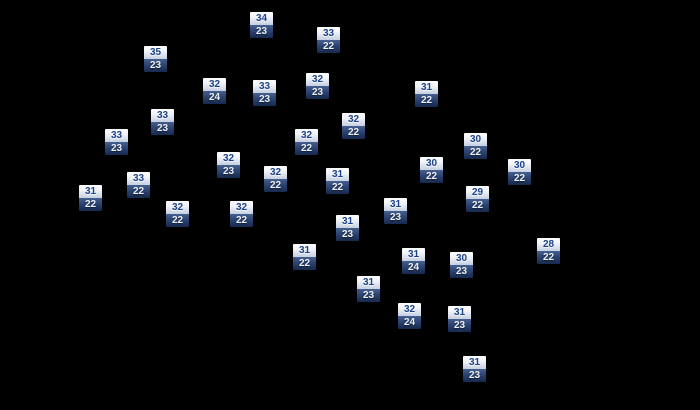 The image size is (700, 410). Describe the element at coordinates (548, 244) in the screenshot. I see `high-temp-label: 28` at that location.